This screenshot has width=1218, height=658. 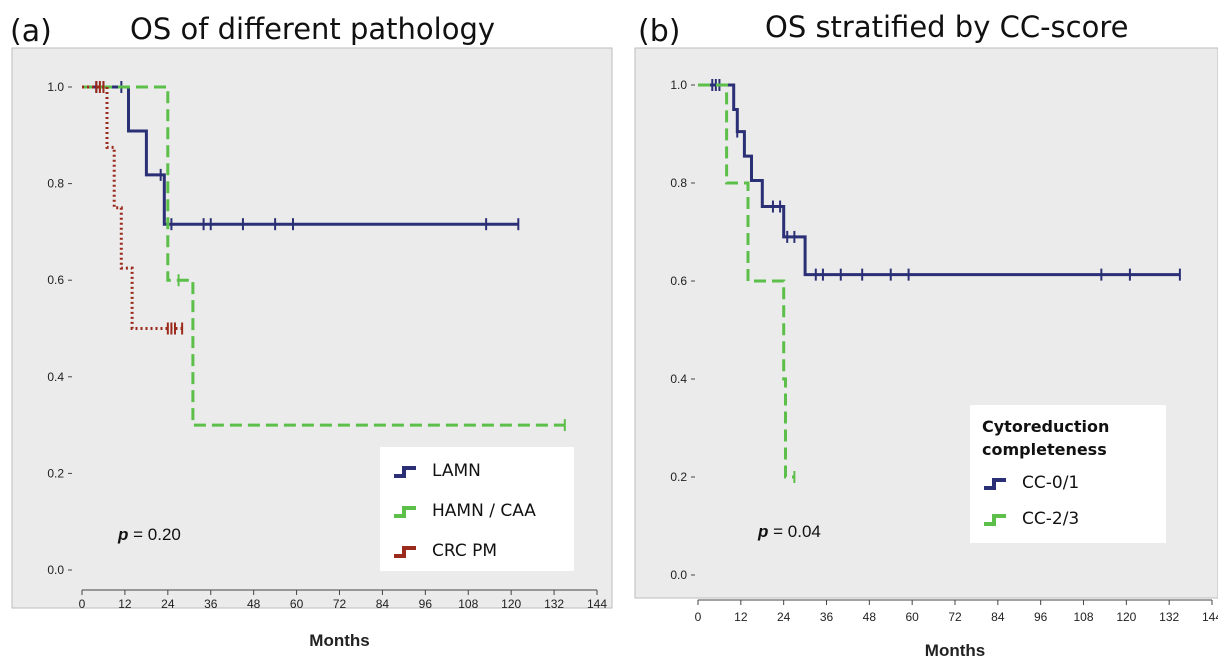 I want to click on legend-entry-label: LAMN, so click(x=456, y=471).